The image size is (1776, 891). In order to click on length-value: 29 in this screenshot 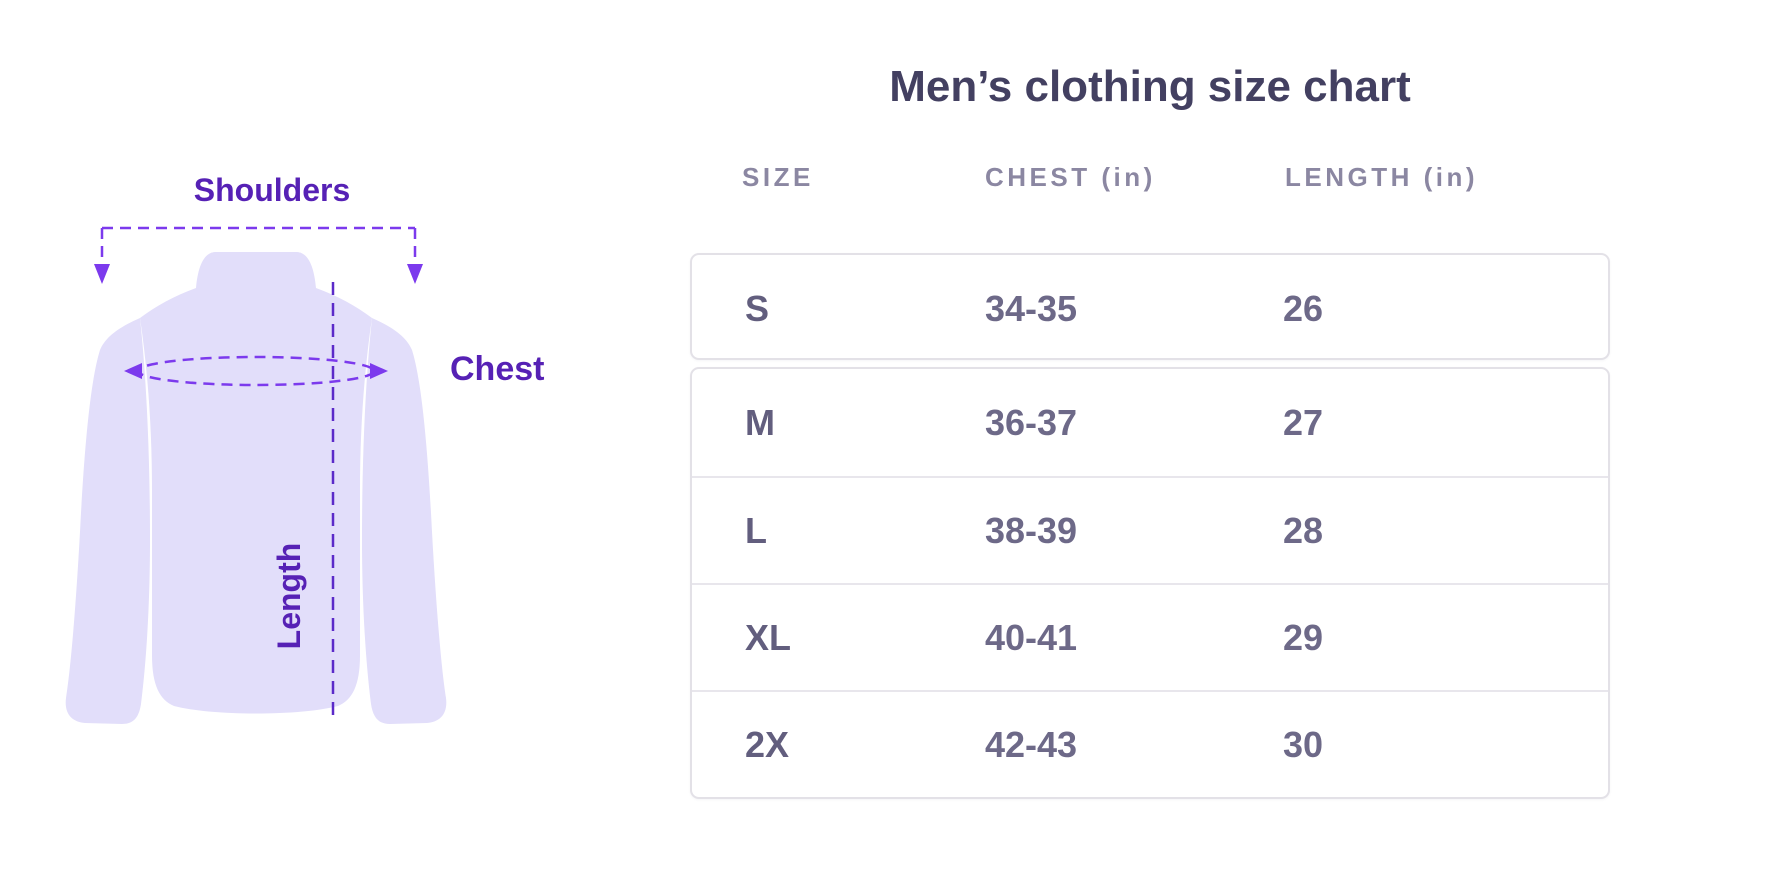, I will do `click(1303, 637)`.